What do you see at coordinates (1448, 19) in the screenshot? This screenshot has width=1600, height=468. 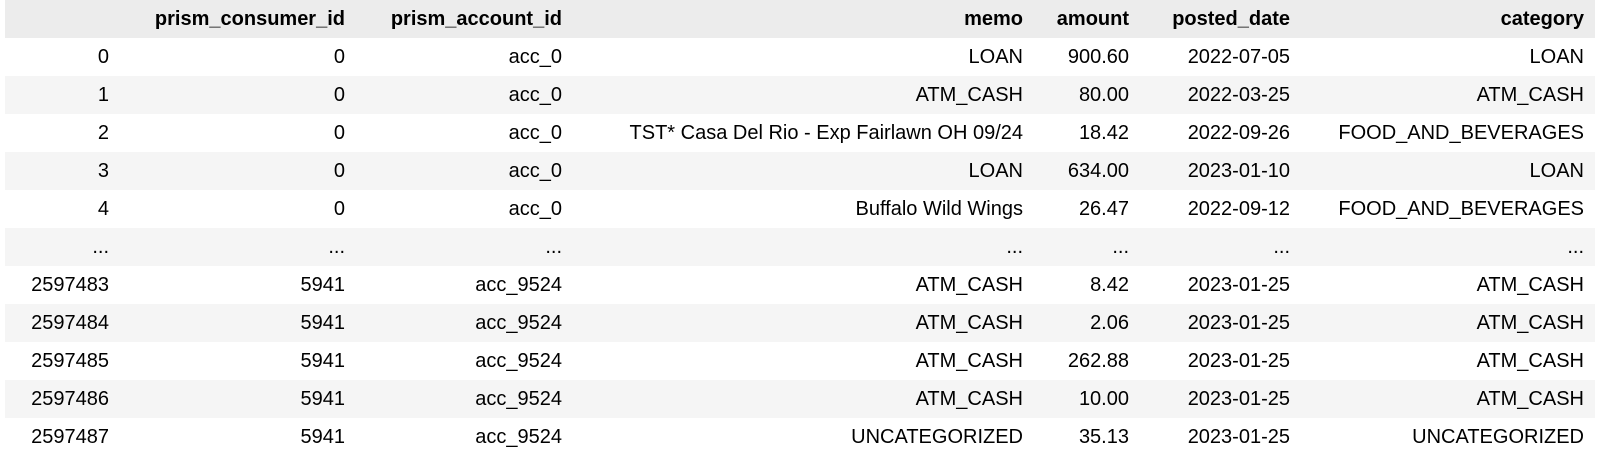 I see `header-category: category` at bounding box center [1448, 19].